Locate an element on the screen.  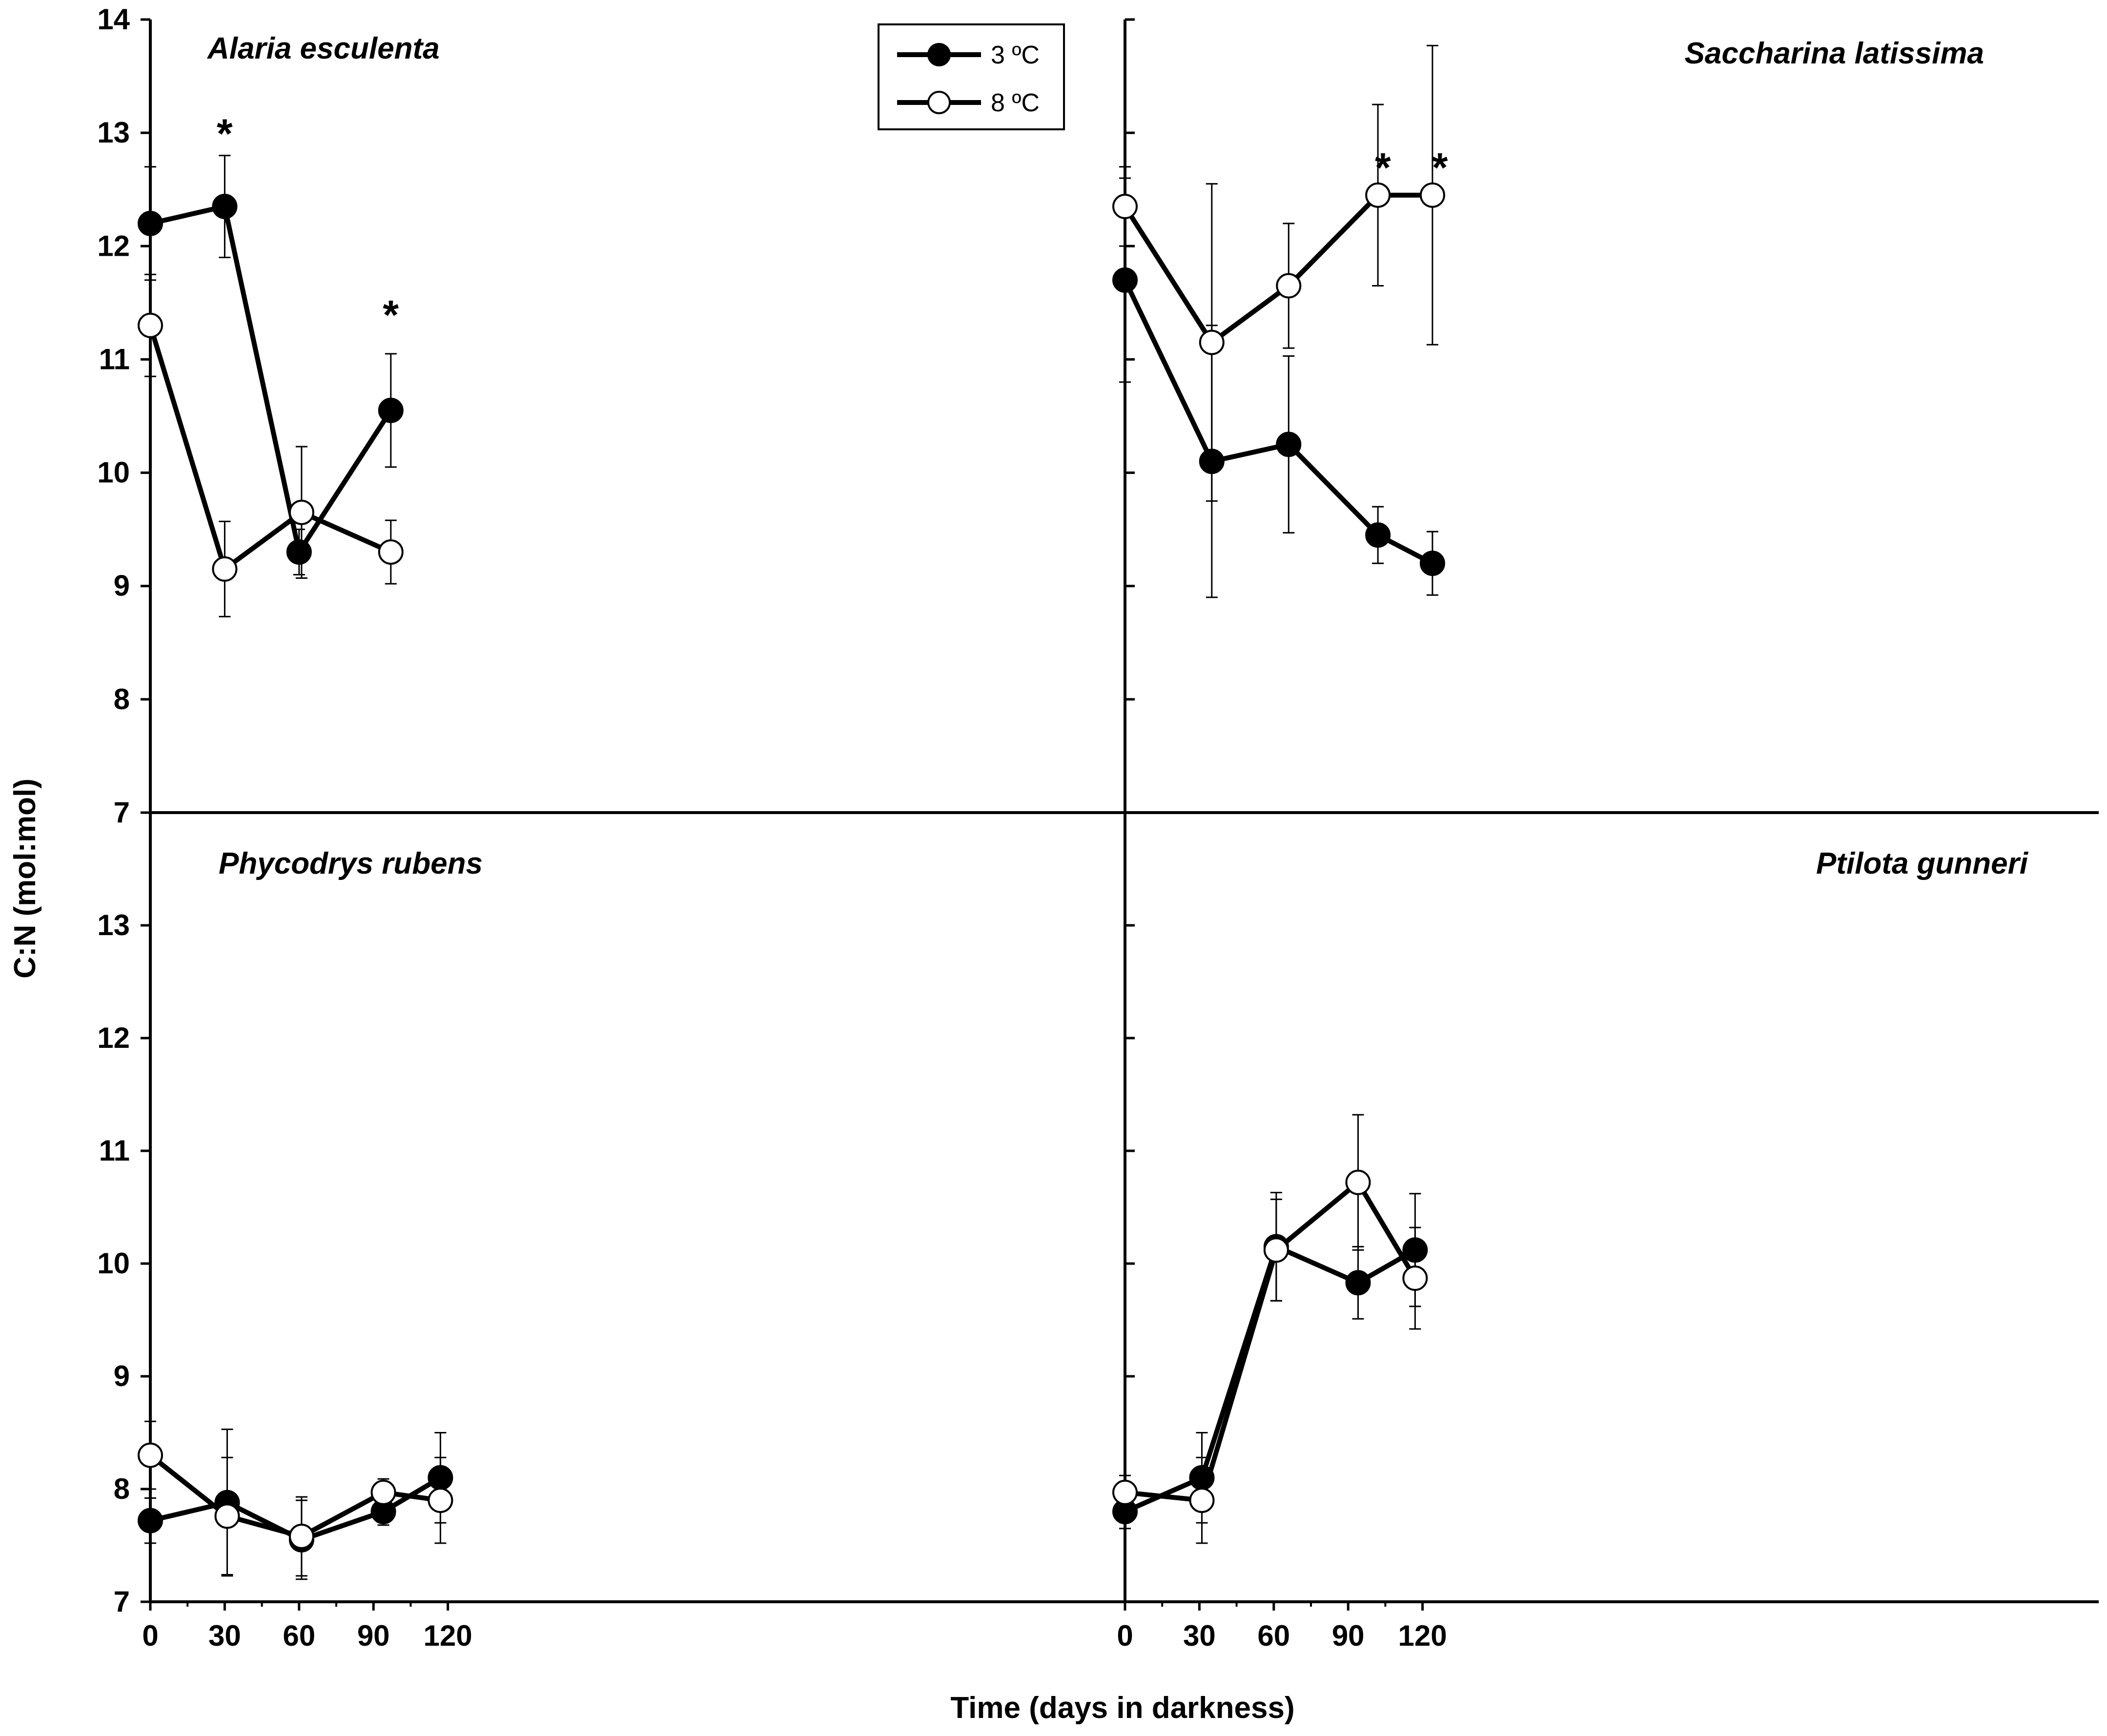
x-axis-label: Time (days in darkness) is located at coordinates (1122, 1708).